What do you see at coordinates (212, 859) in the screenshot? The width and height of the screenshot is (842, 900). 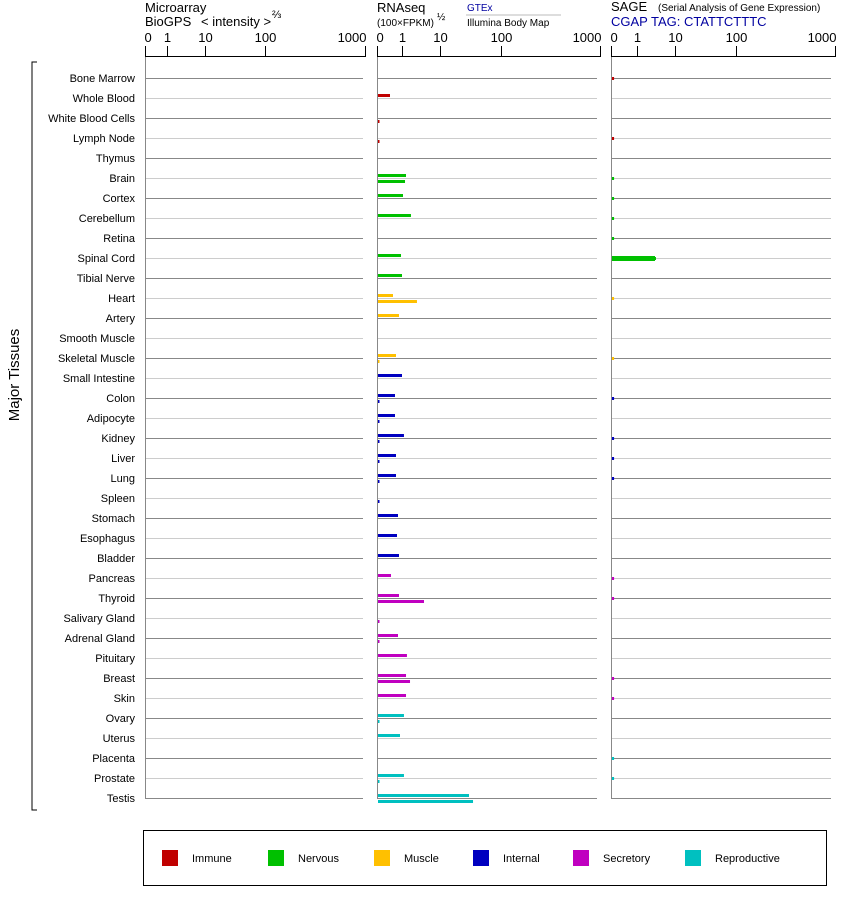 I see `legend-label-immune: Immune` at bounding box center [212, 859].